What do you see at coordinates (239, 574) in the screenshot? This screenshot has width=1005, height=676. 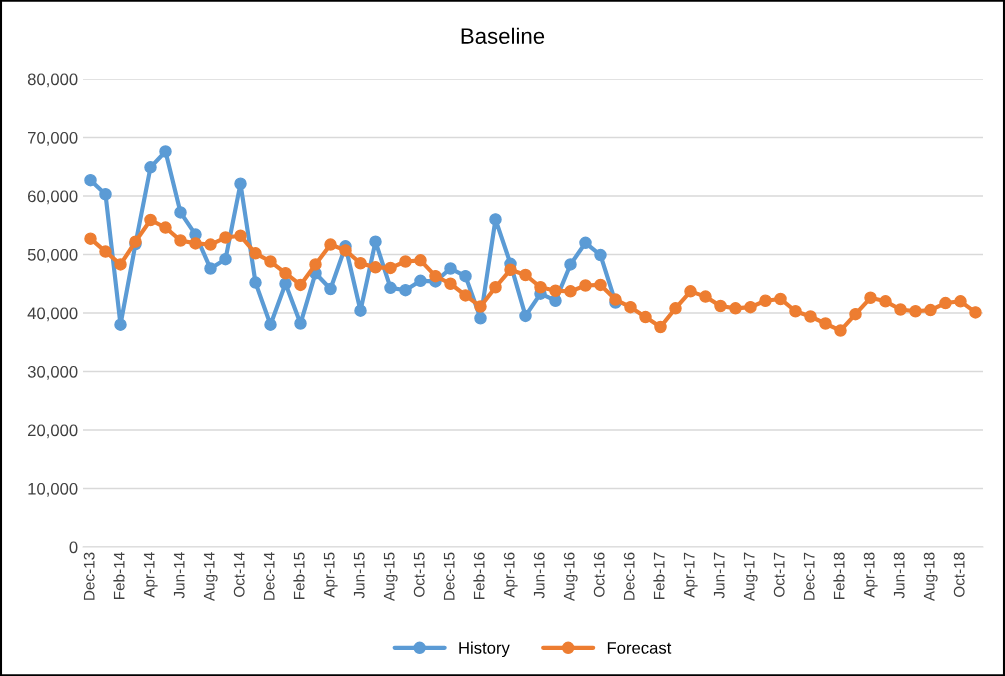 I see `x-tick-label: Oct-14` at bounding box center [239, 574].